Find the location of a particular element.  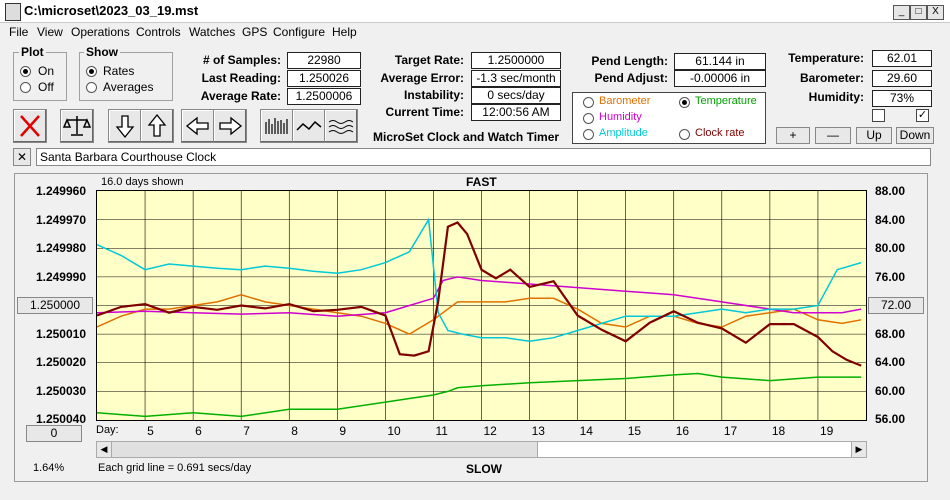

clock-rate-radio is located at coordinates (684, 134).